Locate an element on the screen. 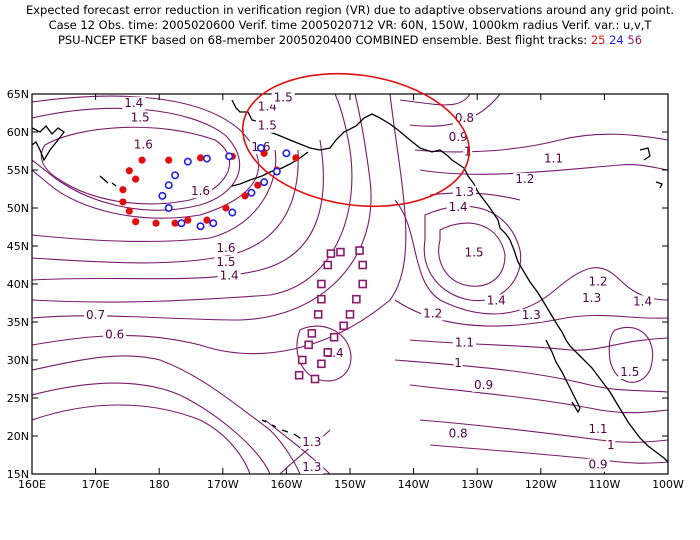  x-tick-label: 160E is located at coordinates (32, 484).